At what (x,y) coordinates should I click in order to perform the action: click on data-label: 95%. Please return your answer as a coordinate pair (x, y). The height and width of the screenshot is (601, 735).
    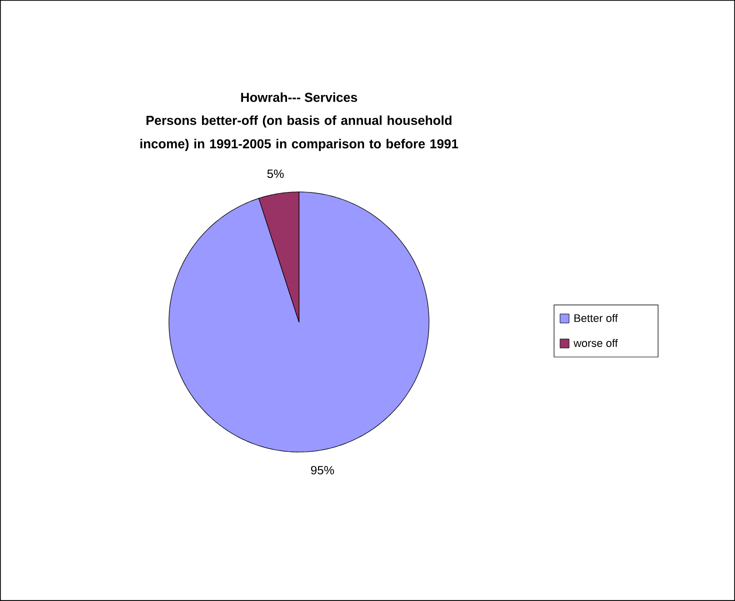
    Looking at the image, I should click on (322, 470).